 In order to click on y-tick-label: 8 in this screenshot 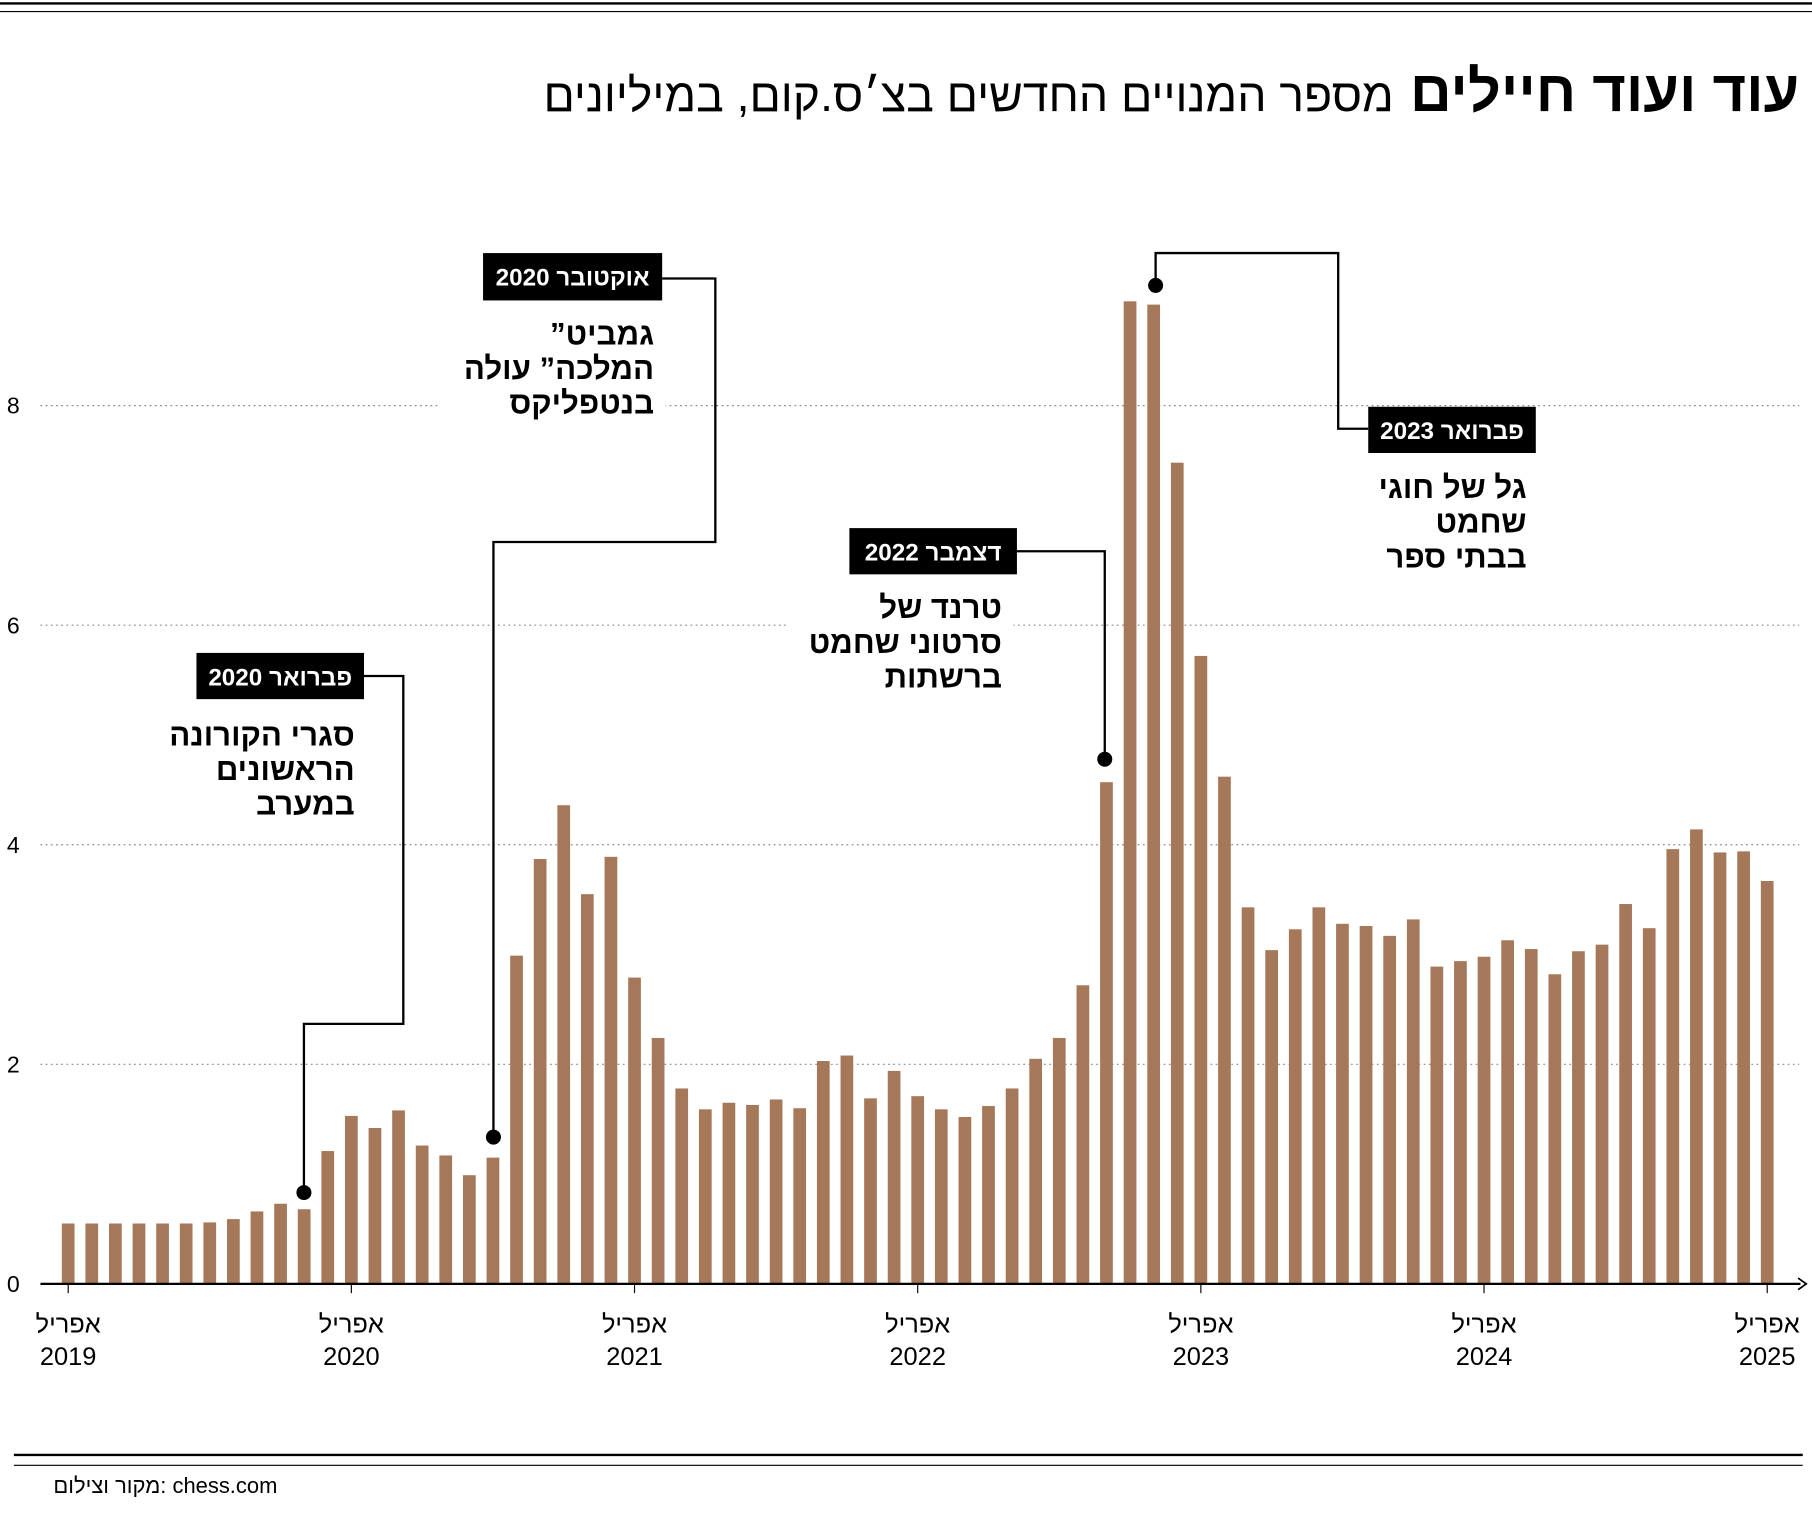, I will do `click(13, 406)`.